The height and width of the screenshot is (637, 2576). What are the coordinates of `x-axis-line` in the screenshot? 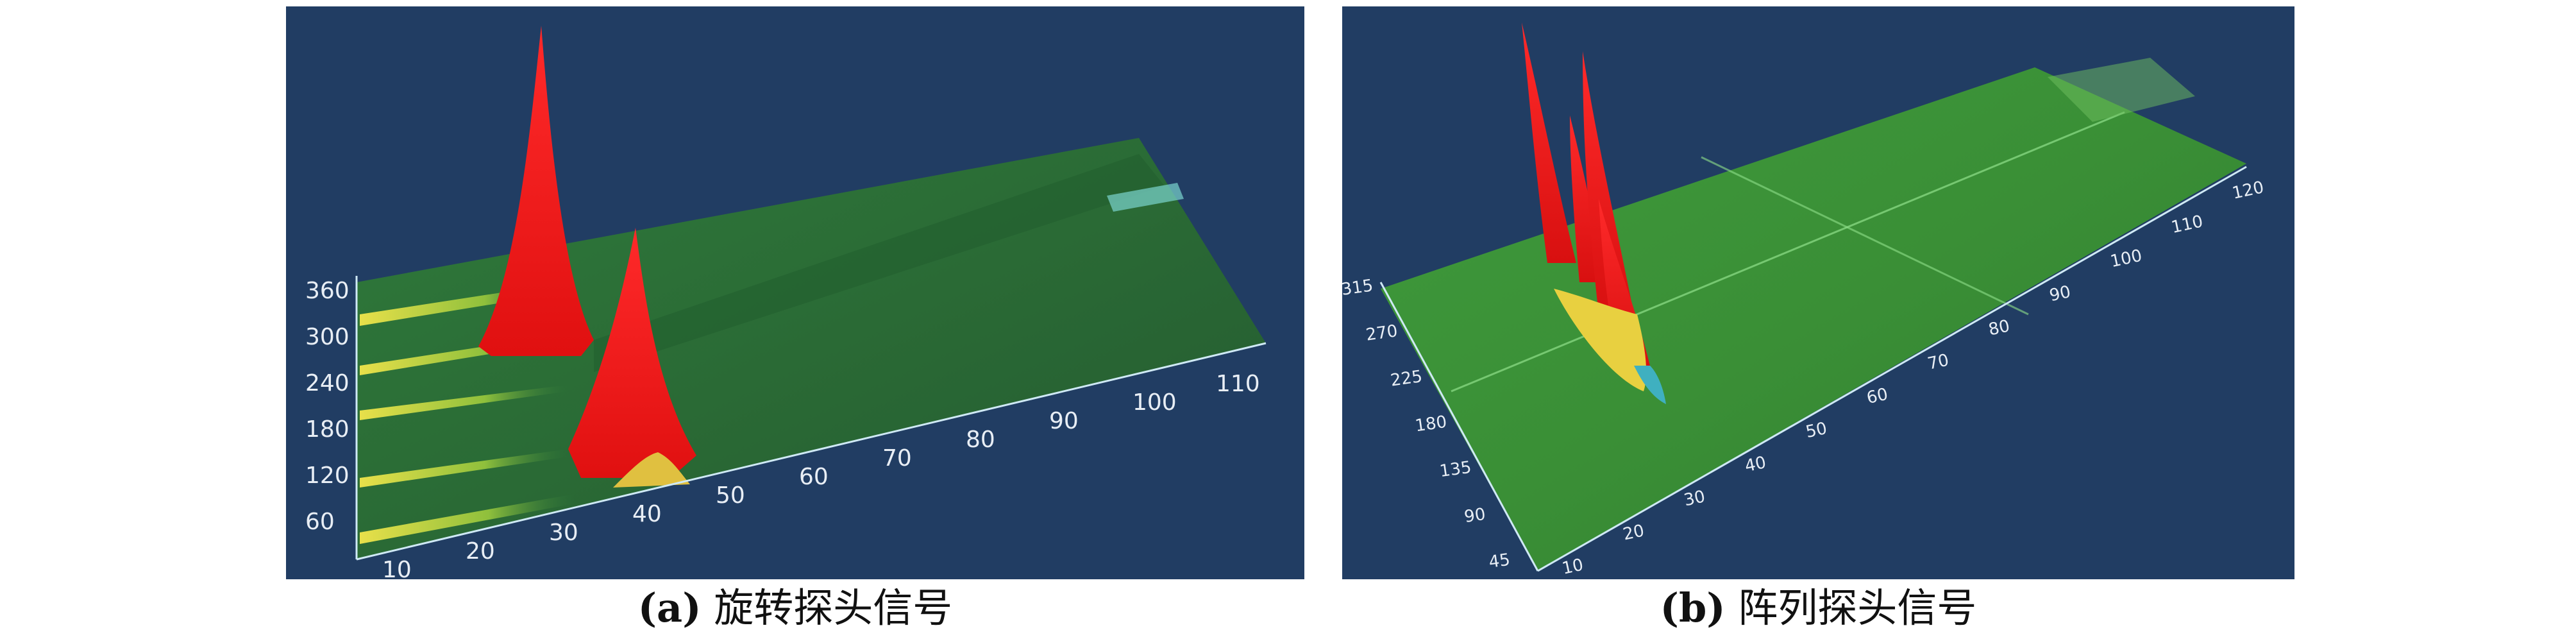 It's located at (811, 452).